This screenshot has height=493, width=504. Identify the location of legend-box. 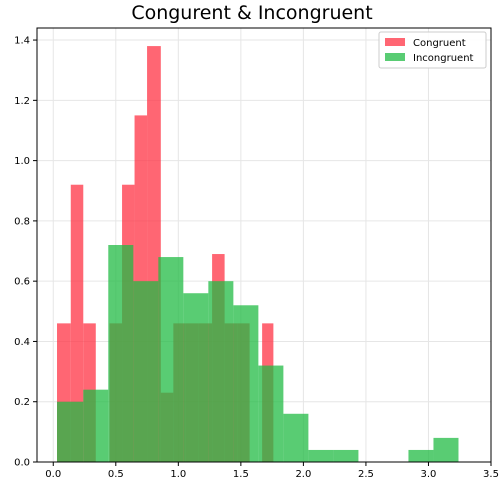
(432, 50).